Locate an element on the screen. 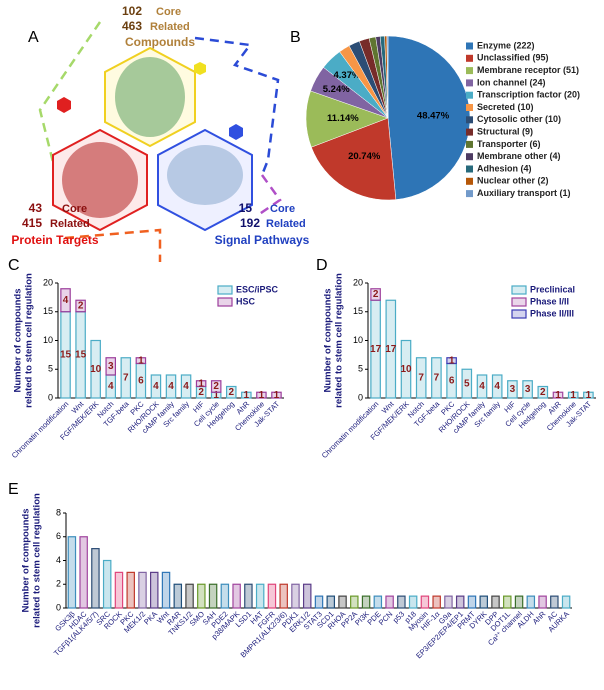 This screenshot has width=604, height=690. panel-label: B is located at coordinates (295, 37).